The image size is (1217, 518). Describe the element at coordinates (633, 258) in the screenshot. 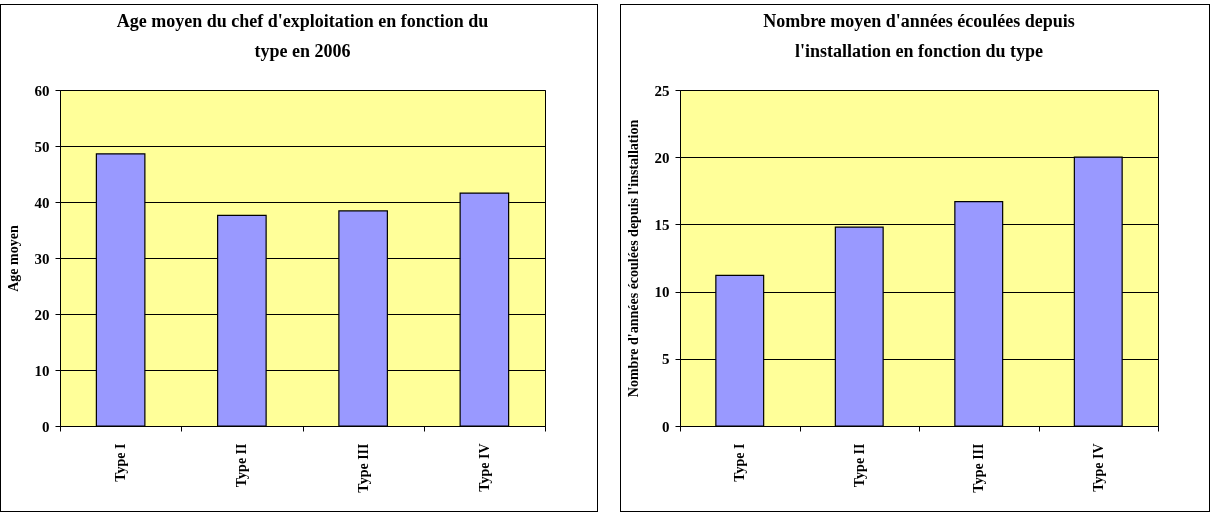

I see `y-axis-title: Nombre d'années écoulées depuis l'installation` at that location.